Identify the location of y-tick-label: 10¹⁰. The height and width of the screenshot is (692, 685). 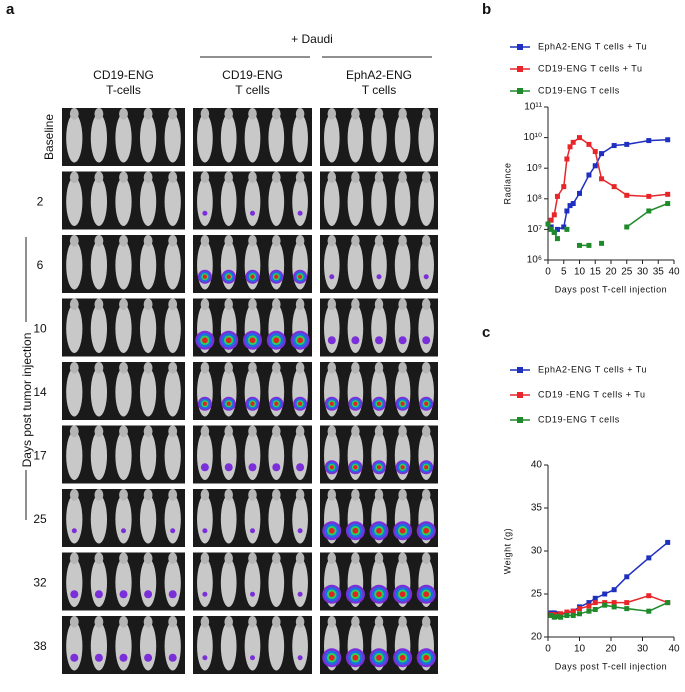
(533, 137).